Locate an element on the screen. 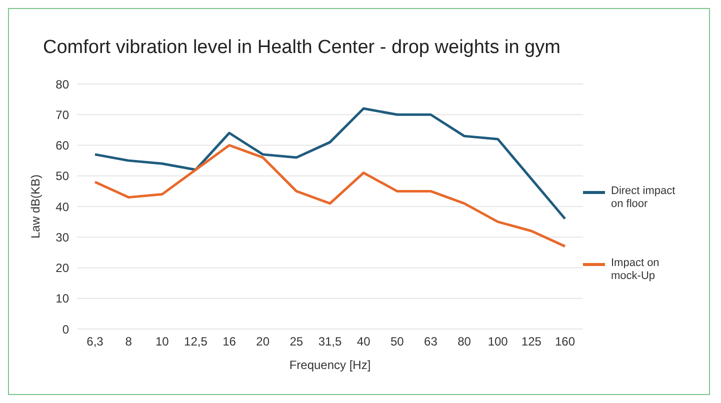  x-tick-label: 50 is located at coordinates (397, 341).